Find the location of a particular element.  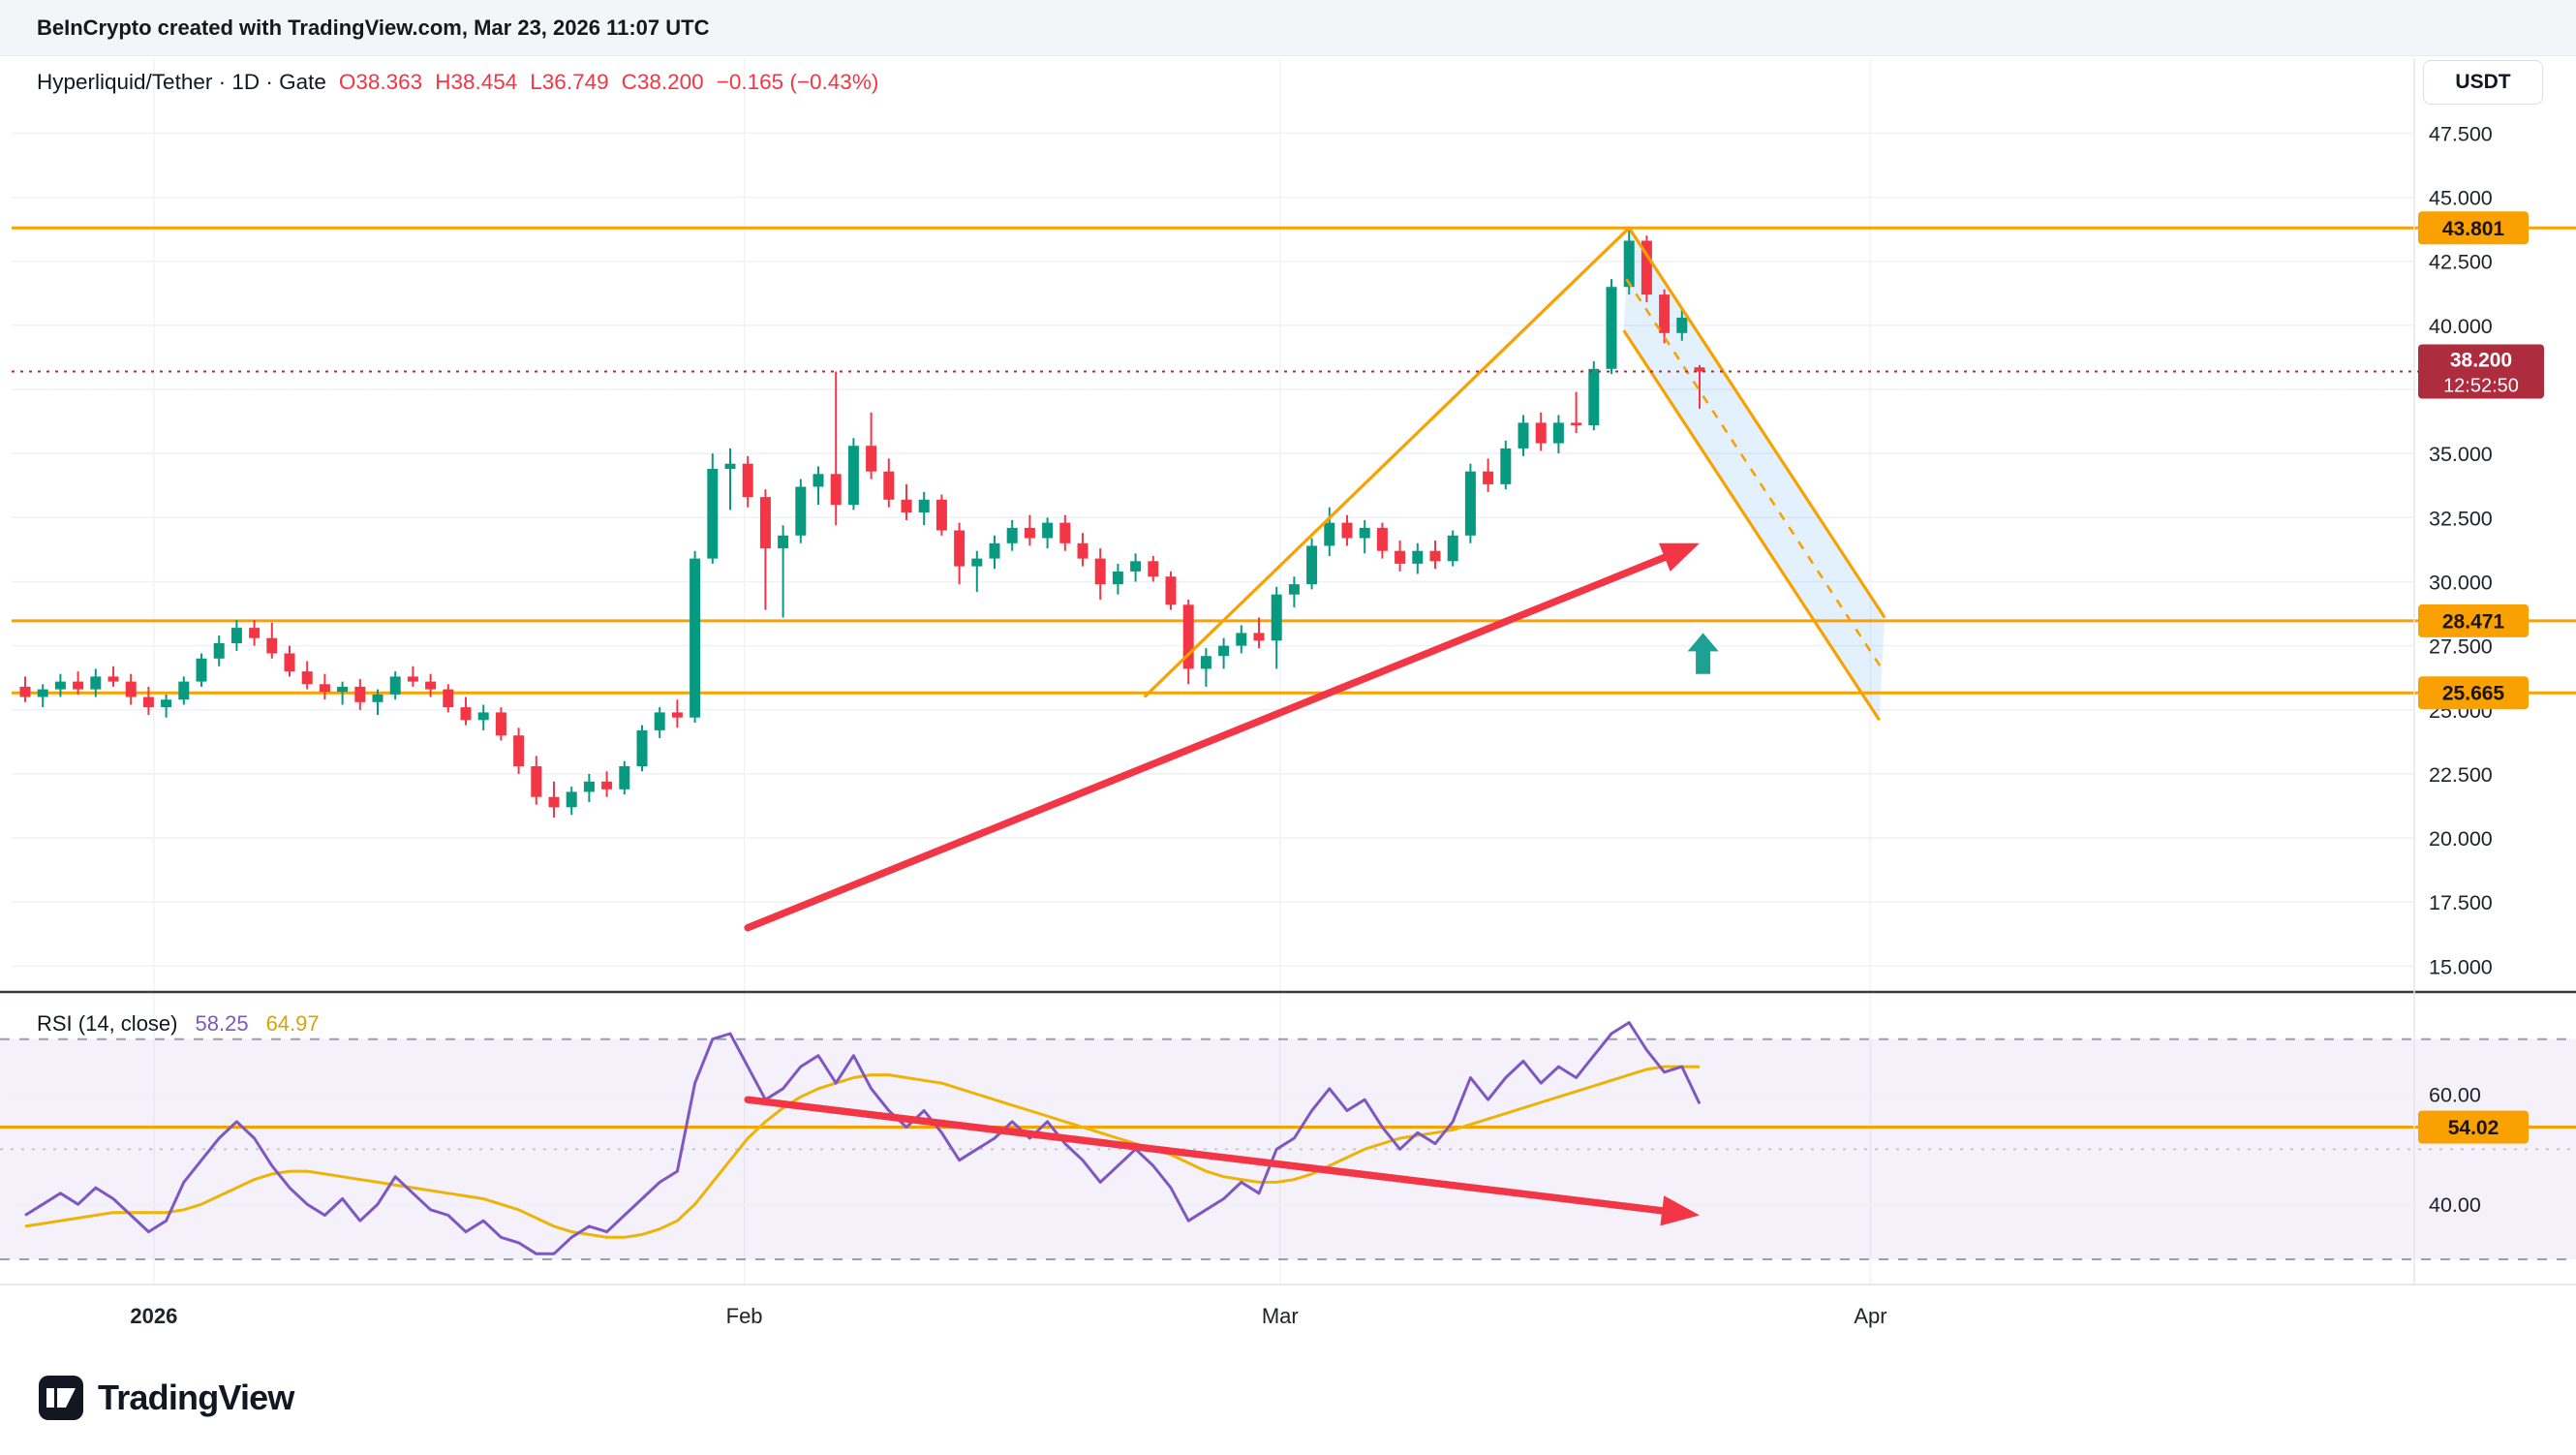

rising-trendline is located at coordinates (1387, 463).